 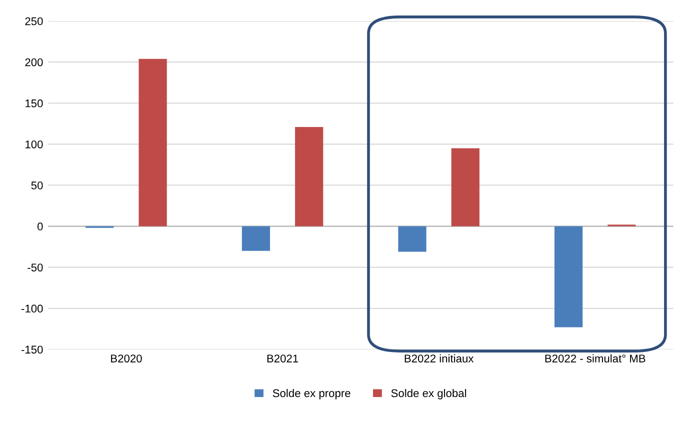 I want to click on x-tick-label: B2022 - simulat° MB, so click(x=595, y=358).